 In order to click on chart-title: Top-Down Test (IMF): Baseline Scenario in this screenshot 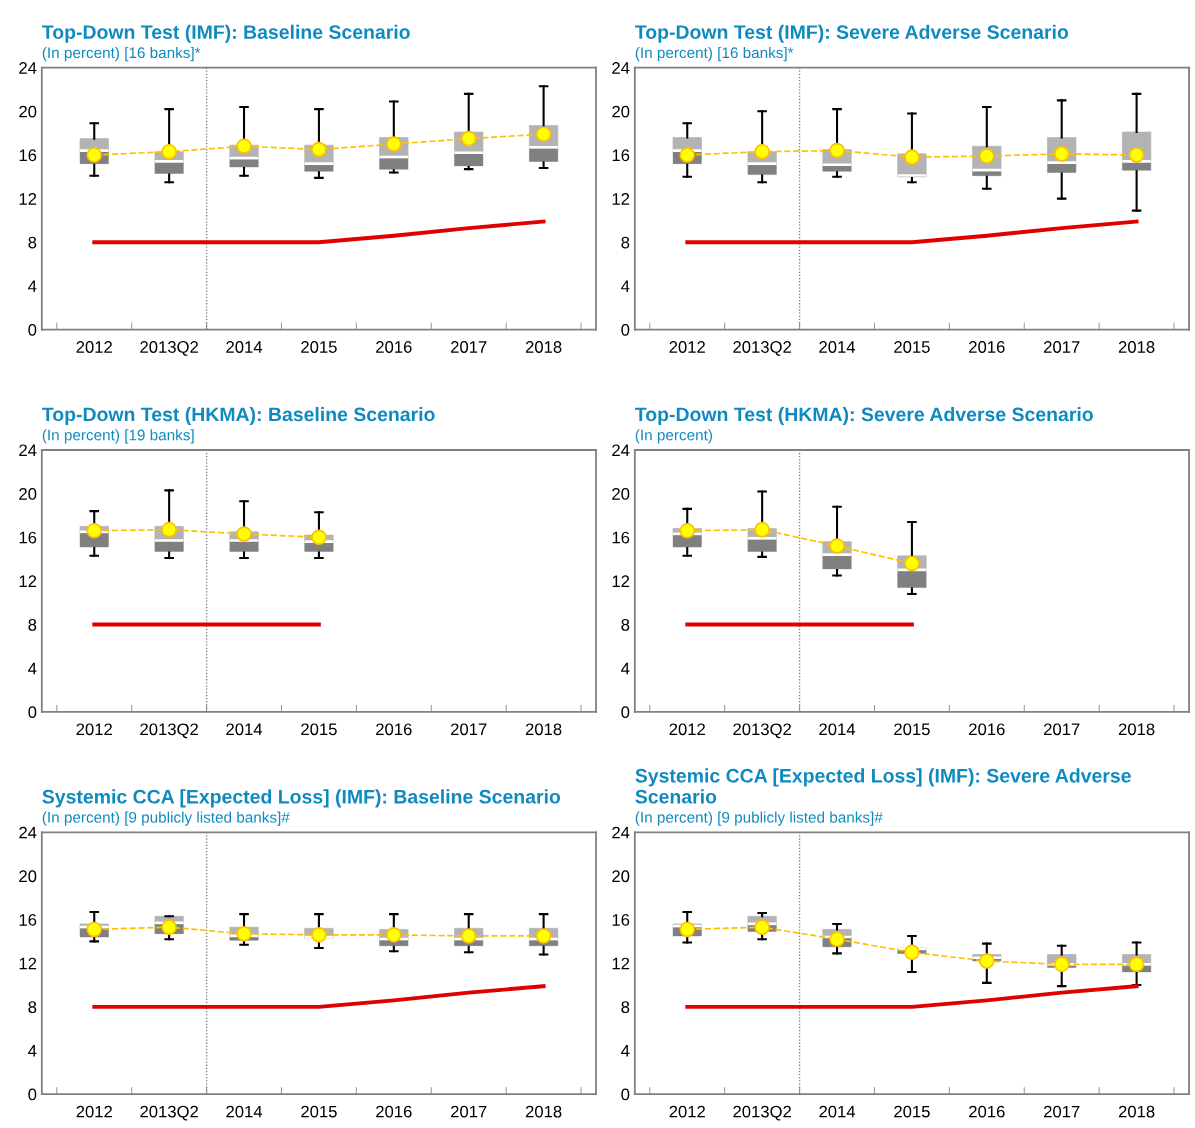, I will do `click(226, 33)`.